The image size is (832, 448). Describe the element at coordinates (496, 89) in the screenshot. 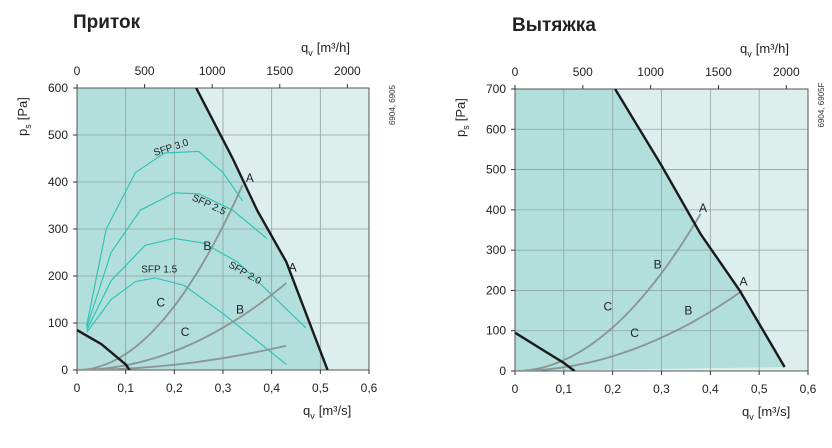

I see `y-tick-label: 700` at that location.